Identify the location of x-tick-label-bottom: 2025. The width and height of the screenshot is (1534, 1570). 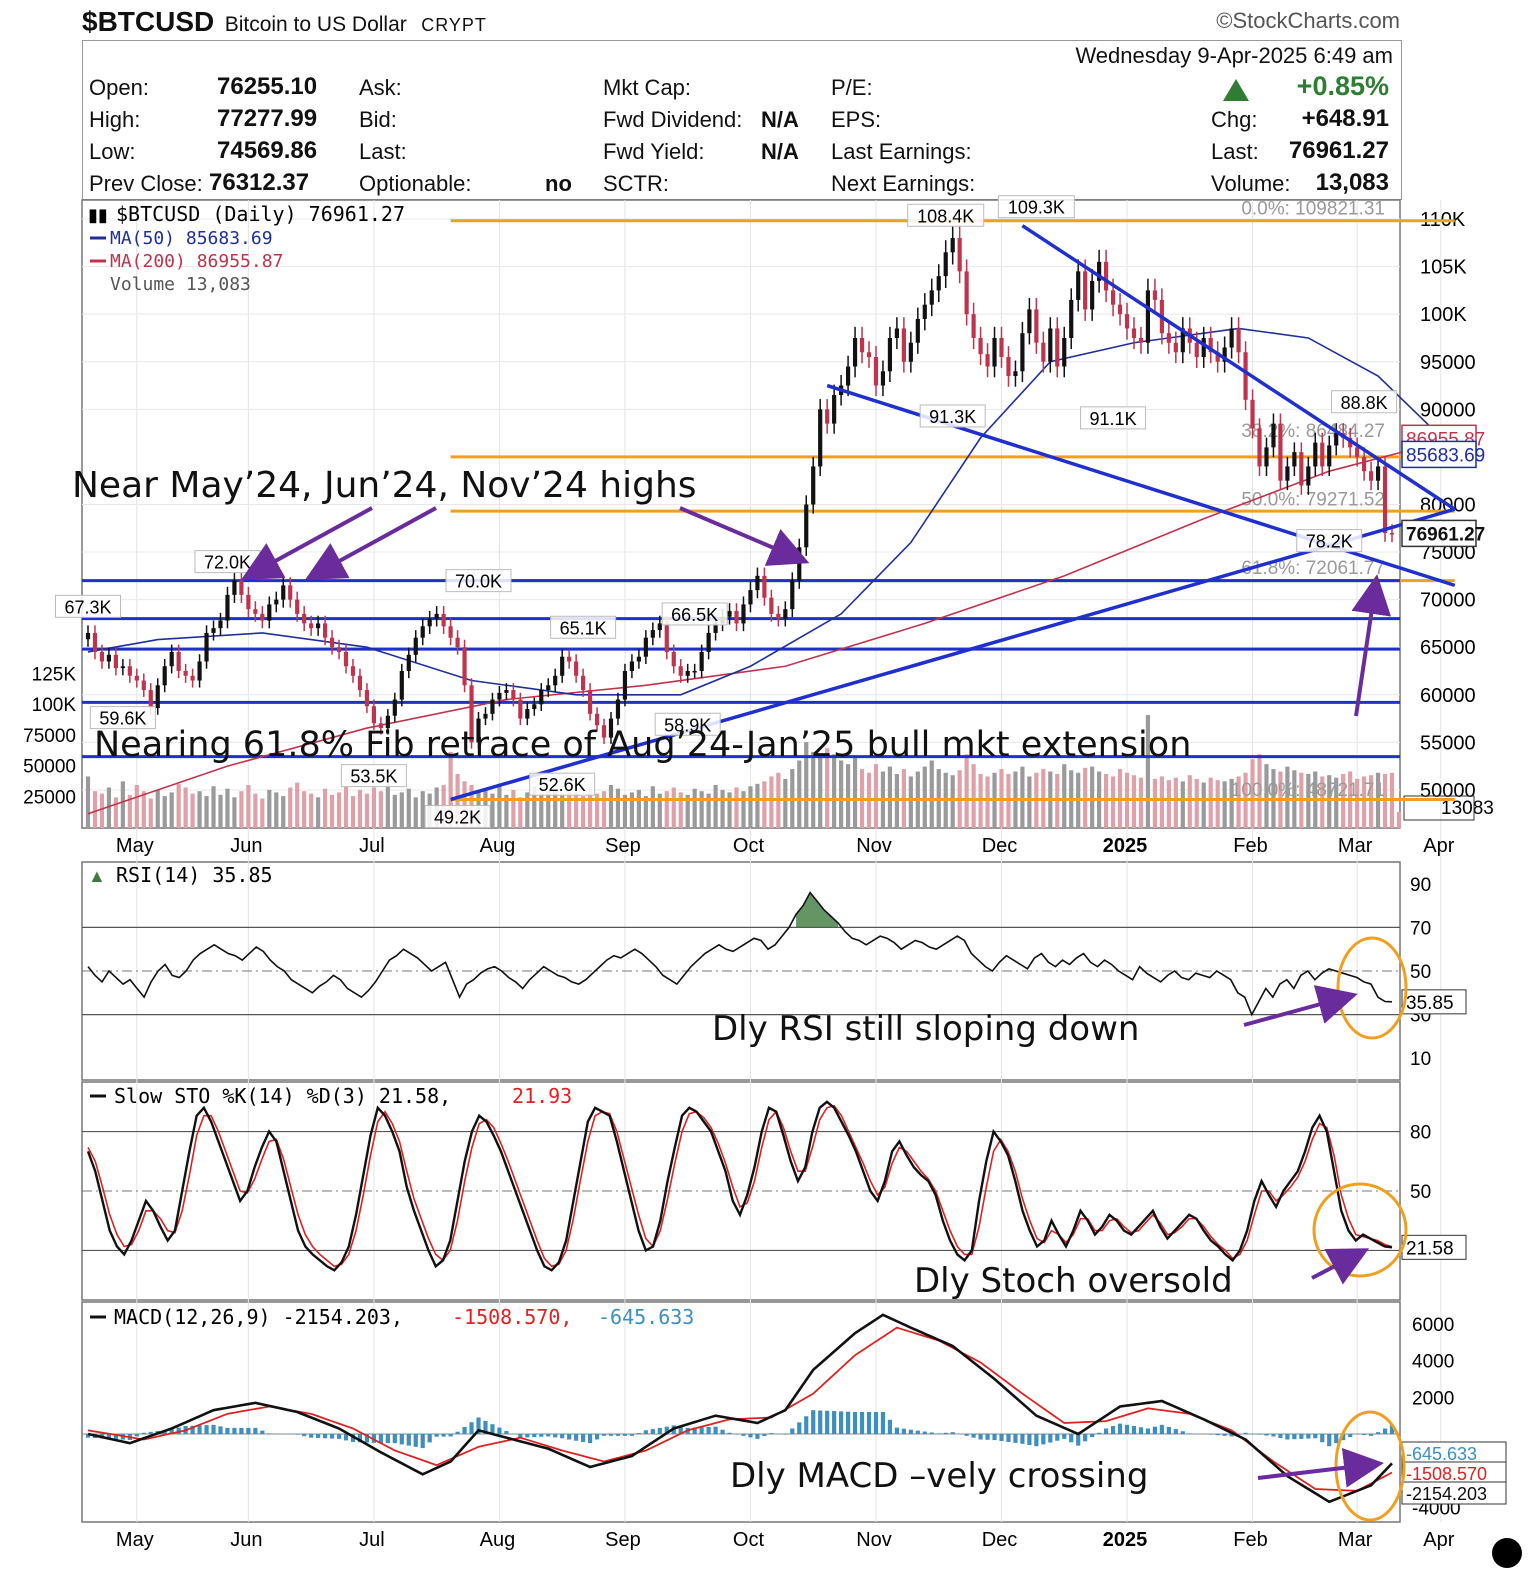
(1125, 1540).